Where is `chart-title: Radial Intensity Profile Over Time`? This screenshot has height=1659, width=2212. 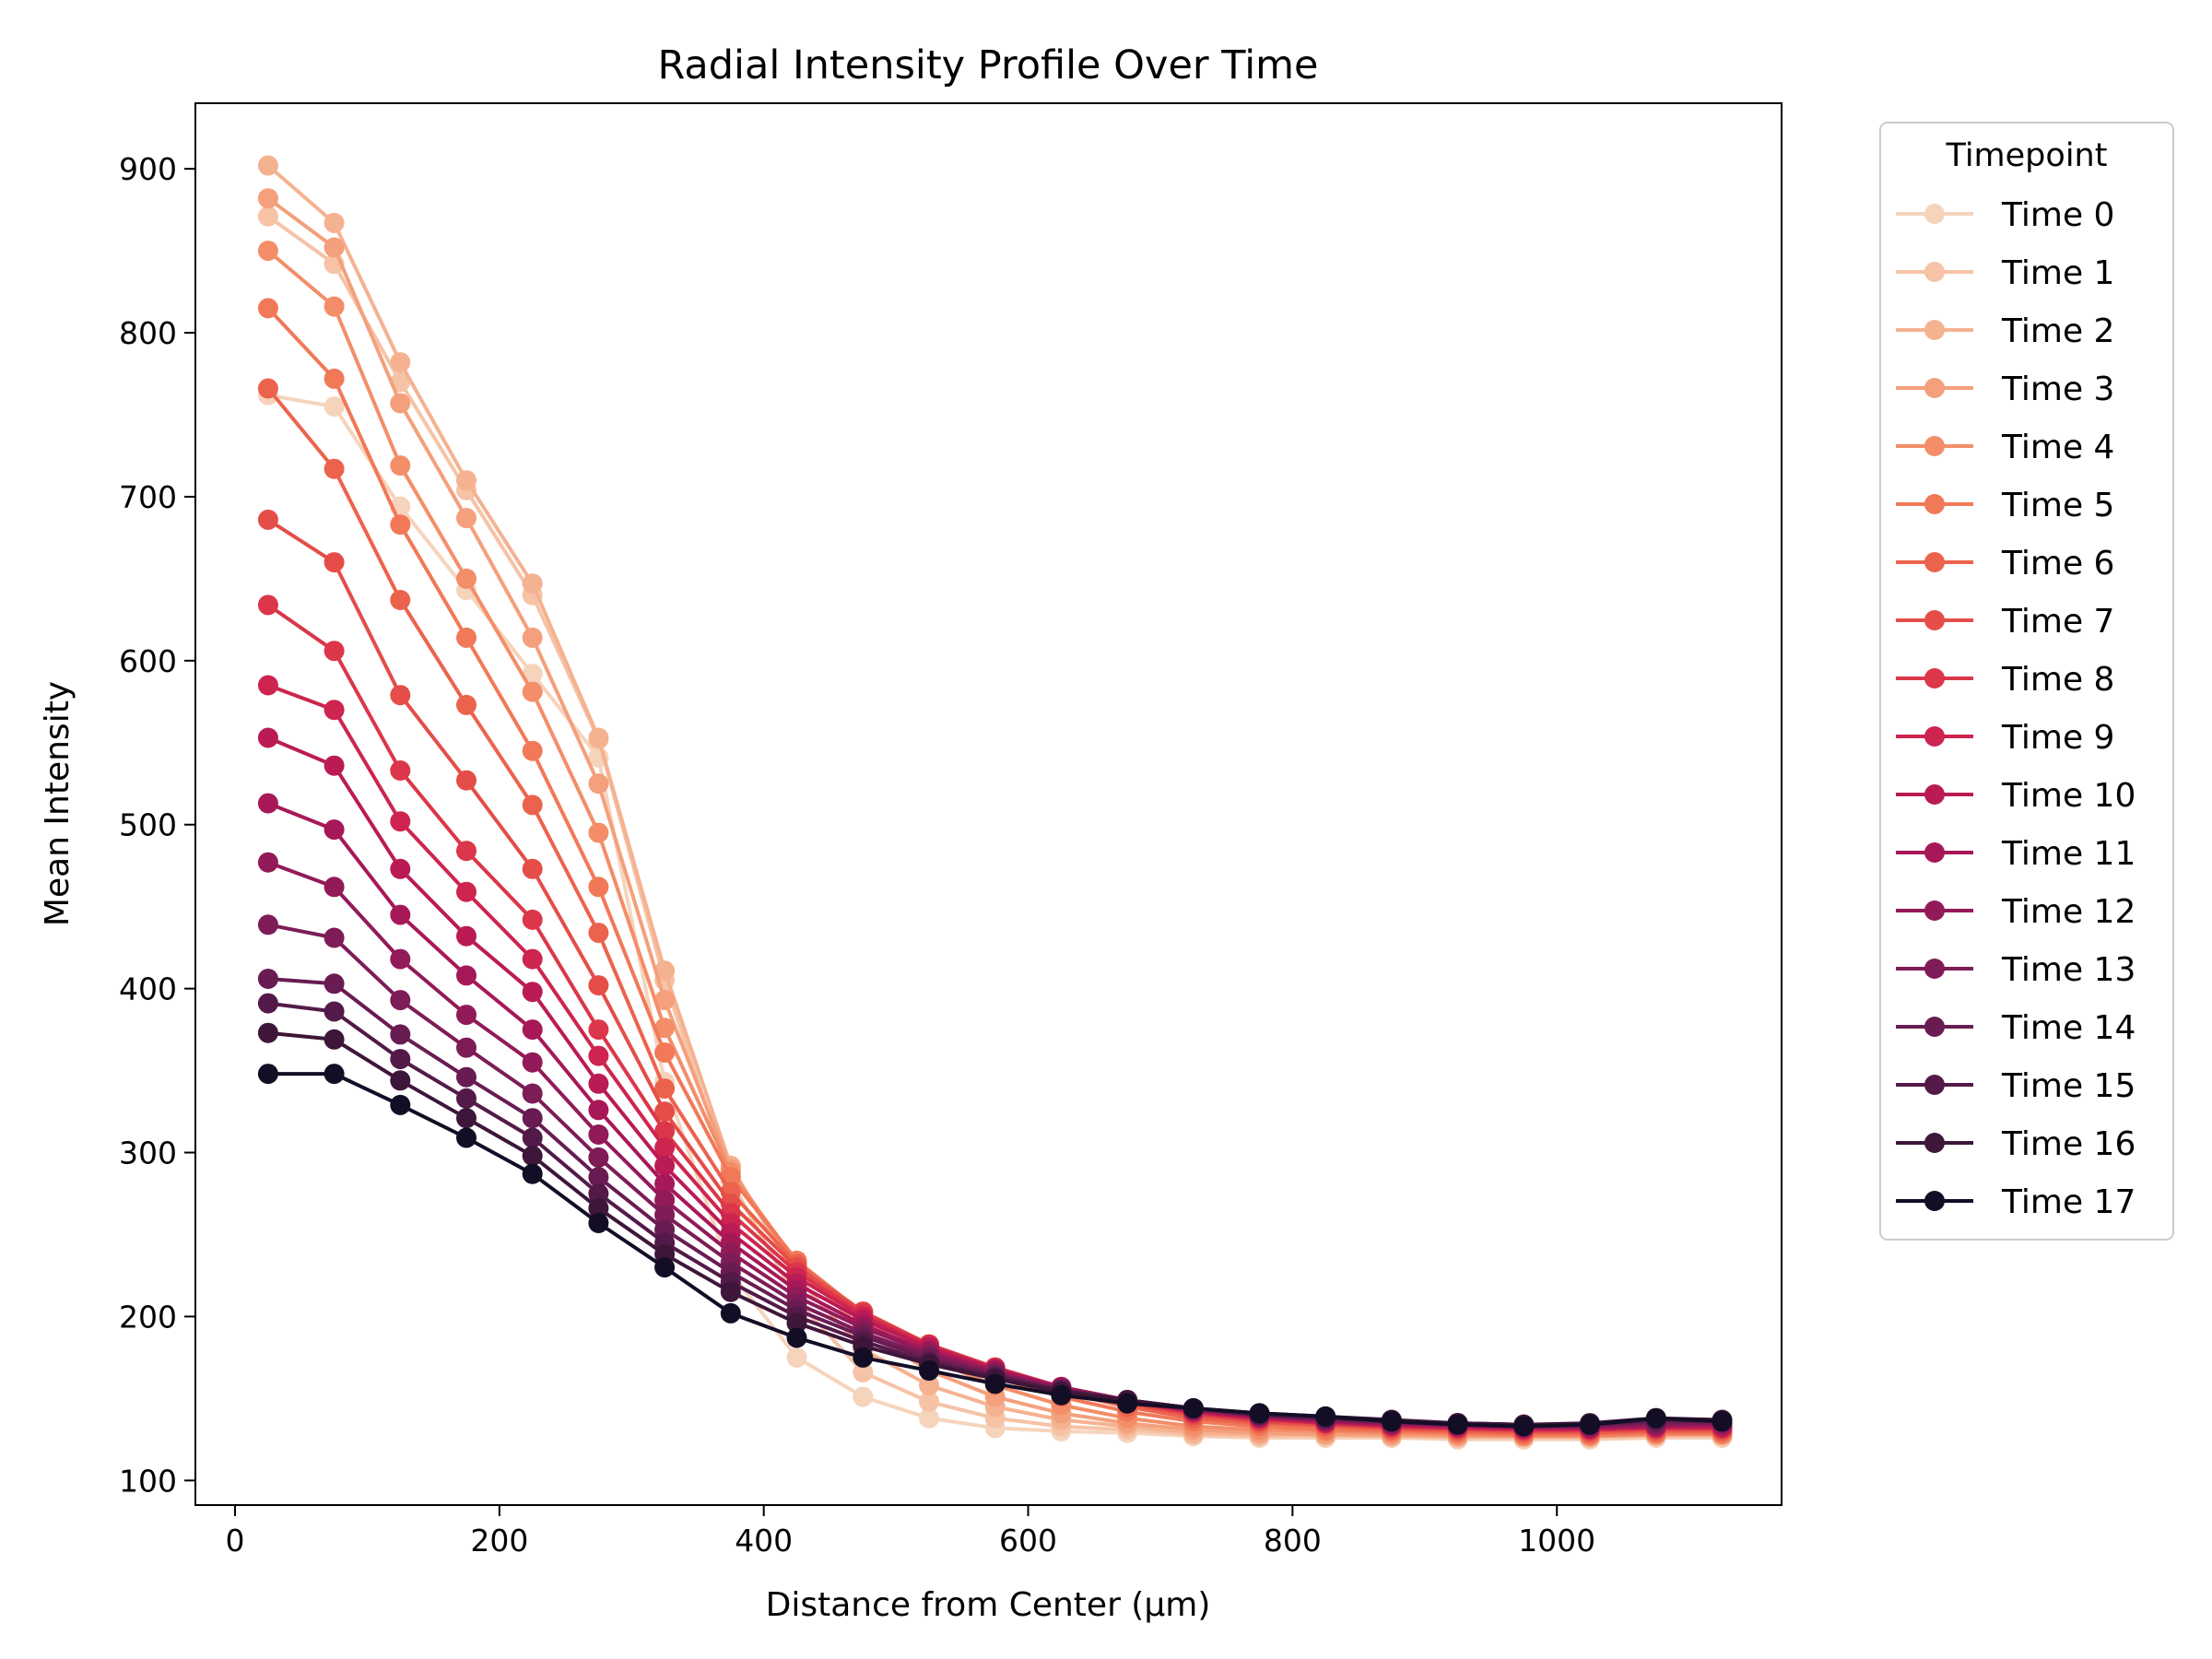
chart-title: Radial Intensity Profile Over Time is located at coordinates (987, 65).